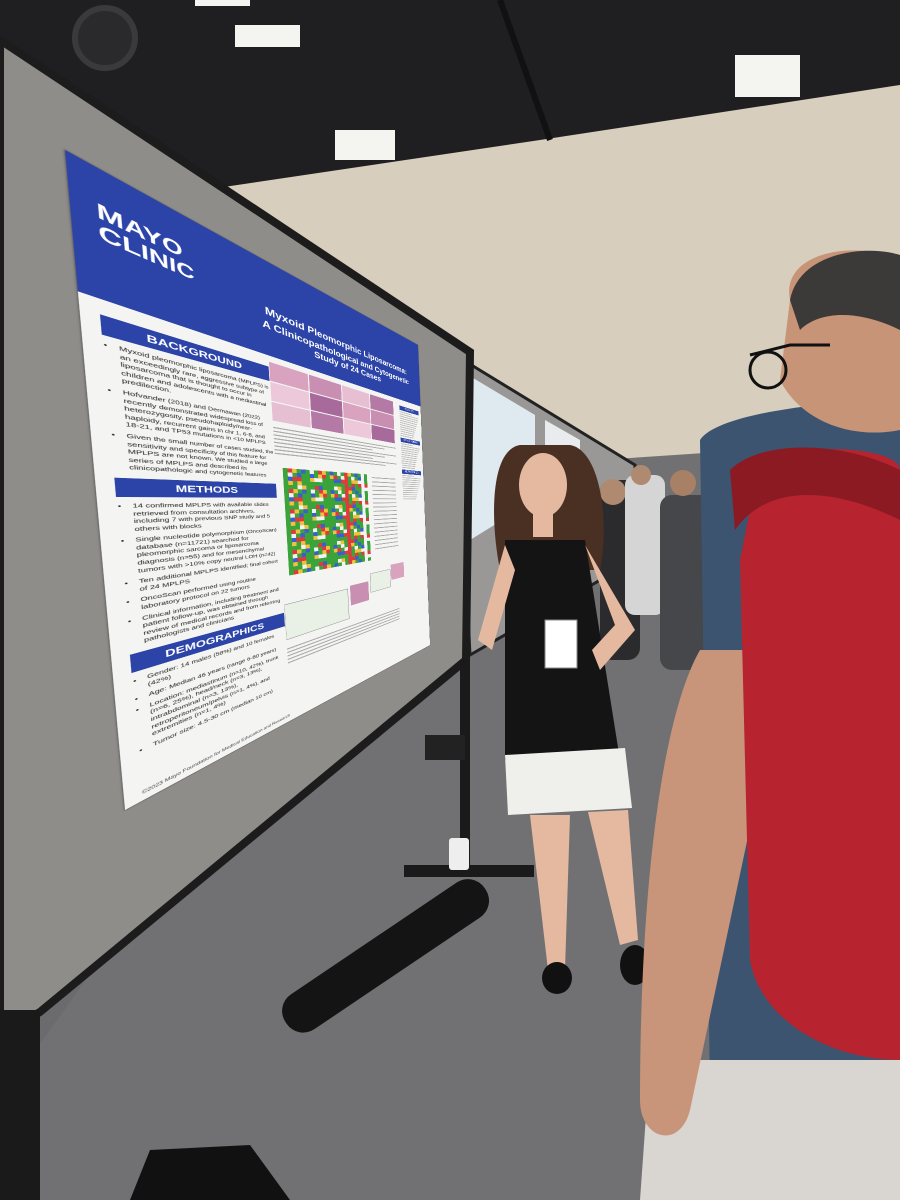  What do you see at coordinates (386, 956) in the screenshot?
I see `poster-tube` at bounding box center [386, 956].